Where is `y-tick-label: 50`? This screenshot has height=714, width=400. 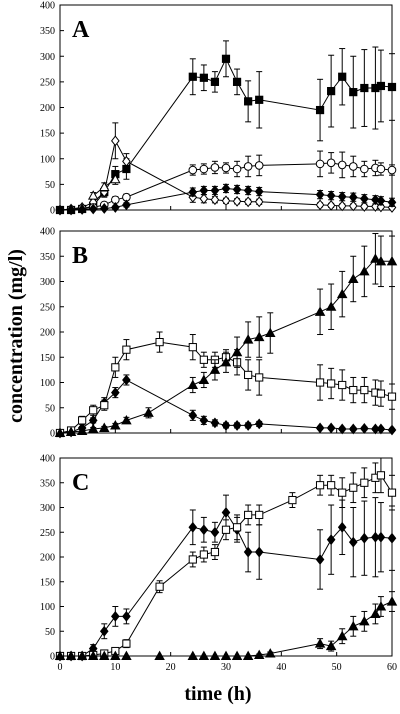 y-tick-label: 50 is located at coordinates (50, 185).